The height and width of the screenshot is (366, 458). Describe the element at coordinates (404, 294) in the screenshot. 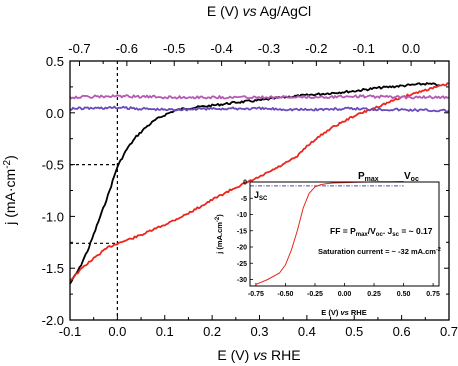

I see `inset-x-tick-label: 0.50` at that location.